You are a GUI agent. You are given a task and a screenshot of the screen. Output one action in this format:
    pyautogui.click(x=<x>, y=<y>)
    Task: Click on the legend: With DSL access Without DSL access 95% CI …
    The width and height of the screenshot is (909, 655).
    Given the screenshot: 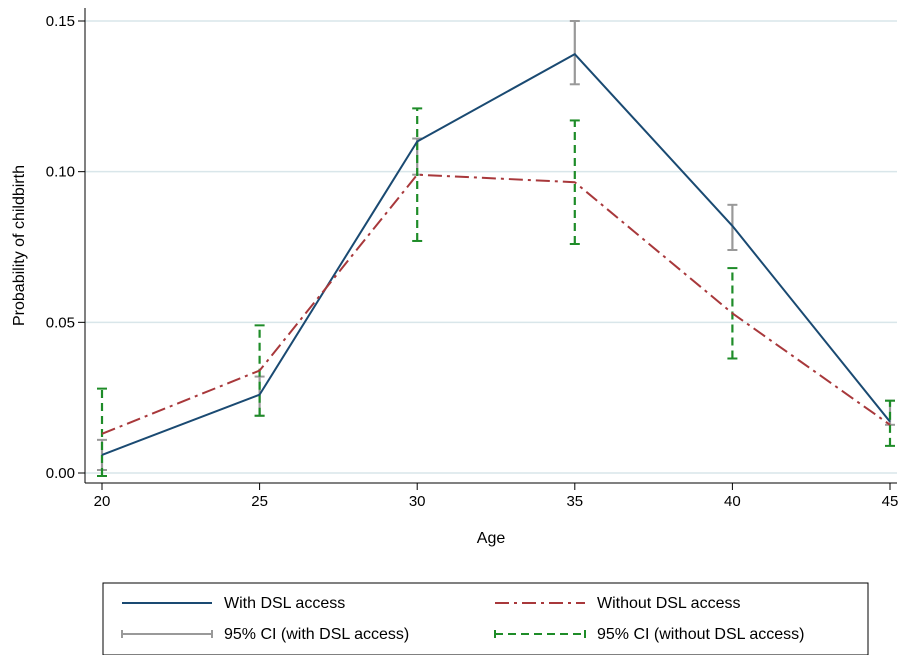 What is the action you would take?
    pyautogui.click(x=485, y=618)
    